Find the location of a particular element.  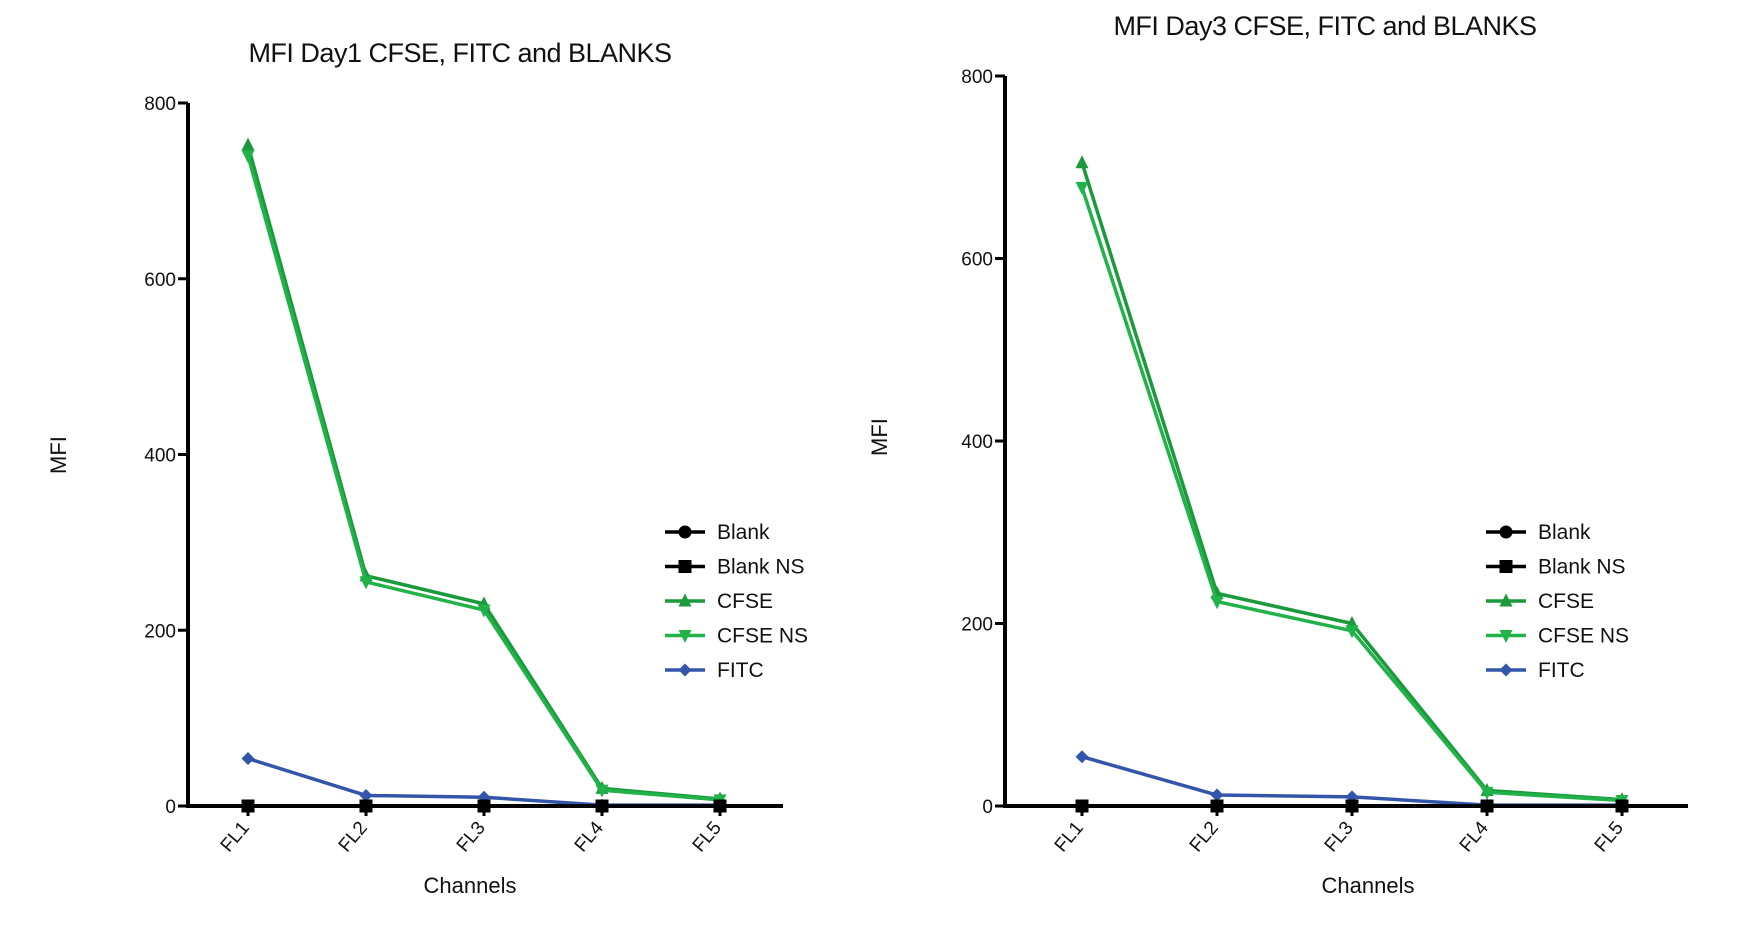

chart-title: MFI Day3 CFSE, FITC and BLANKS is located at coordinates (1324, 26).